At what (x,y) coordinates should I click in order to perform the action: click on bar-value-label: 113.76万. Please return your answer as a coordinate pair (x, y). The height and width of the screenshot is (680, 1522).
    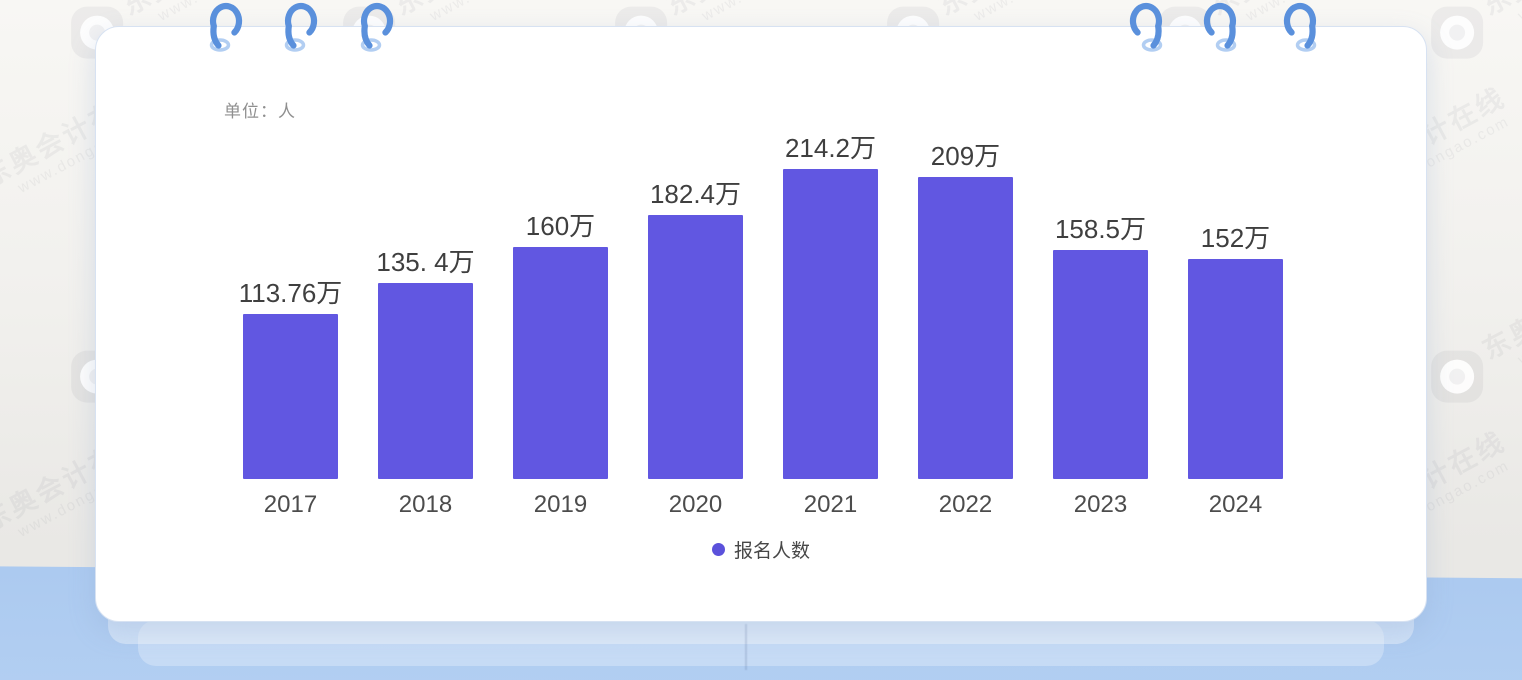
    Looking at the image, I should click on (290, 293).